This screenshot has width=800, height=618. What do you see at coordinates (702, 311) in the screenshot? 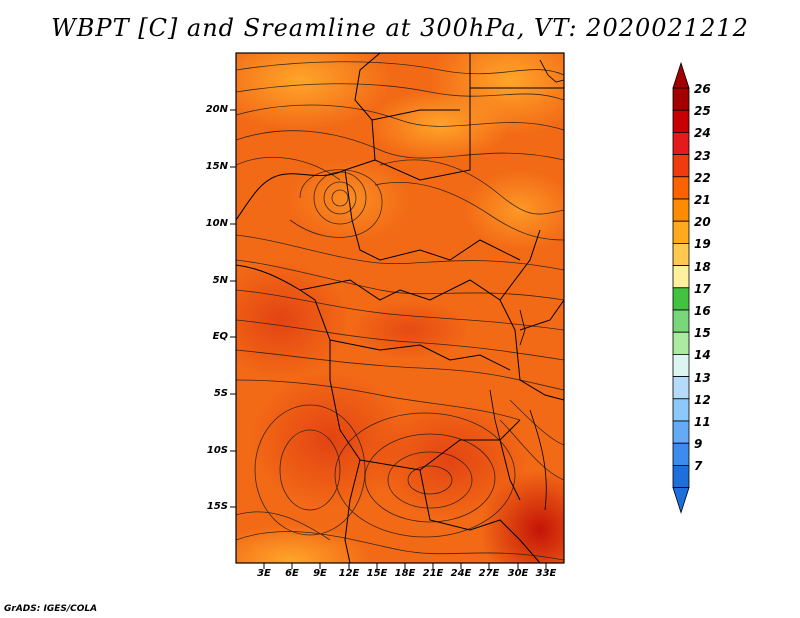
I see `colorbar-label: 16` at bounding box center [702, 311].